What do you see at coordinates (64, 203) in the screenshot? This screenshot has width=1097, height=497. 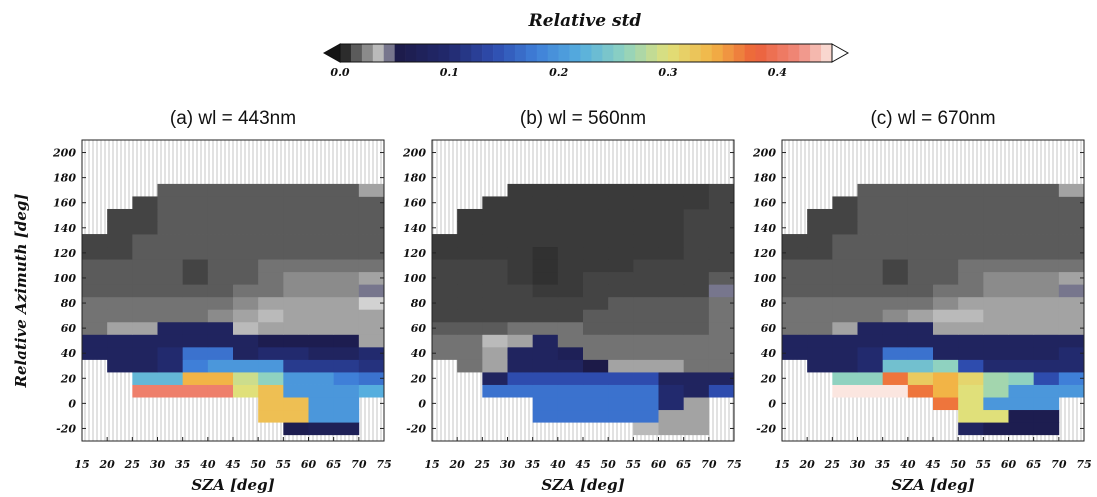 I see `y-tick-label: 160` at bounding box center [64, 203].